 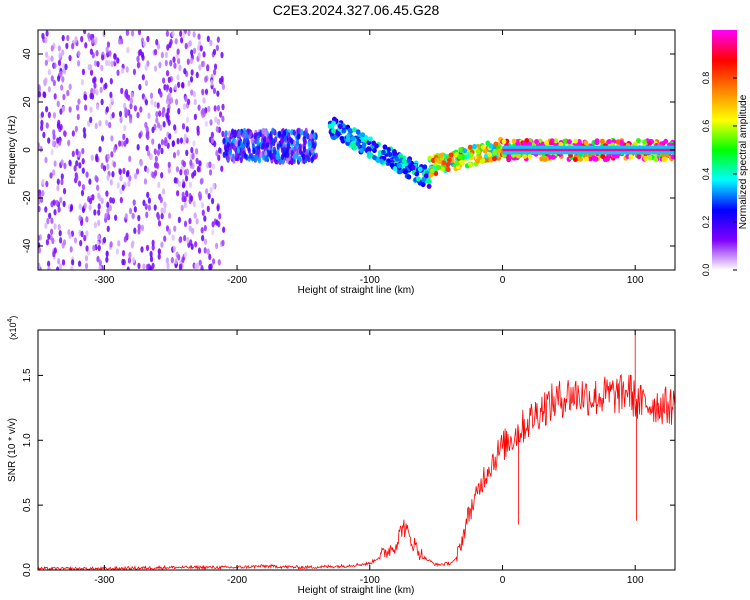 I want to click on snr-y-tick-label: 0.0, so click(x=27, y=570).